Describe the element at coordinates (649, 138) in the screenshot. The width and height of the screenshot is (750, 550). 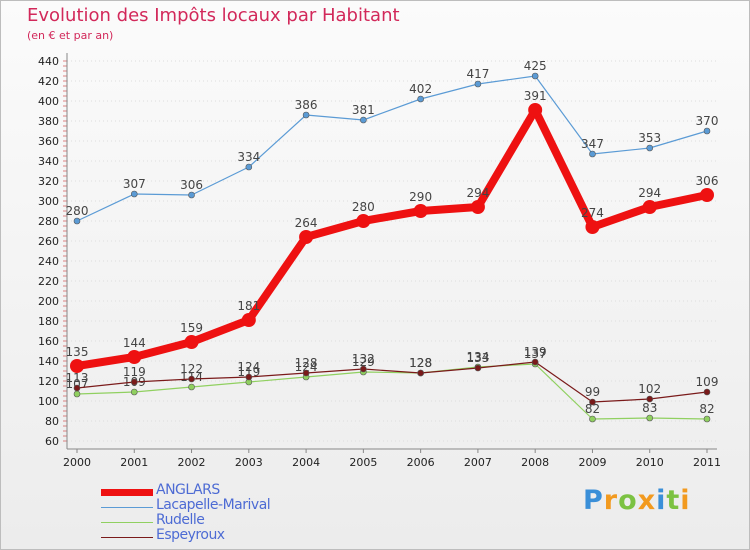
I see `data-label-lacapelle-marival: 353` at that location.